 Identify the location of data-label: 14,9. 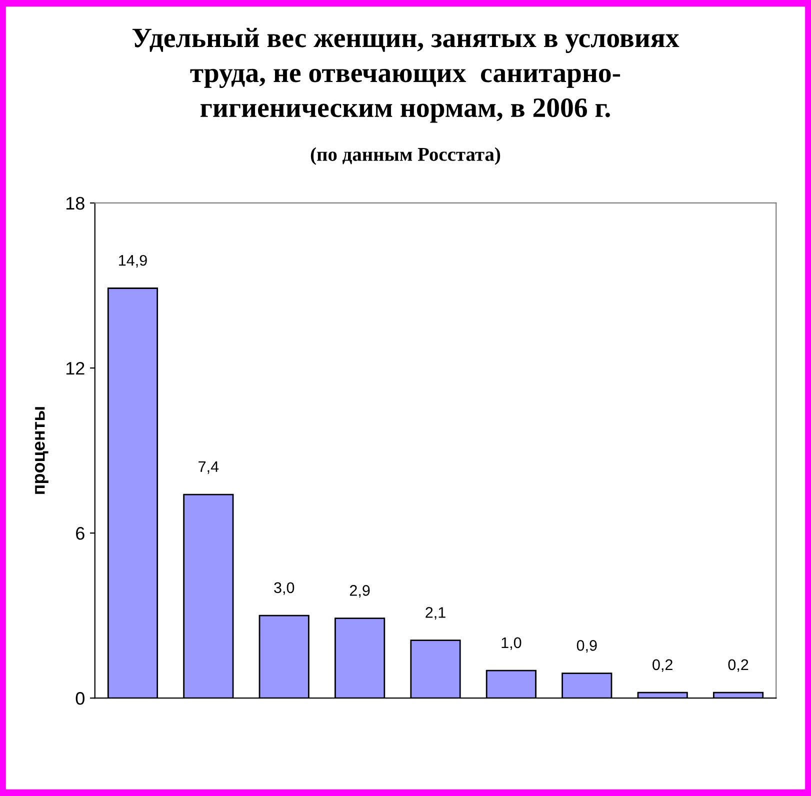
(133, 261).